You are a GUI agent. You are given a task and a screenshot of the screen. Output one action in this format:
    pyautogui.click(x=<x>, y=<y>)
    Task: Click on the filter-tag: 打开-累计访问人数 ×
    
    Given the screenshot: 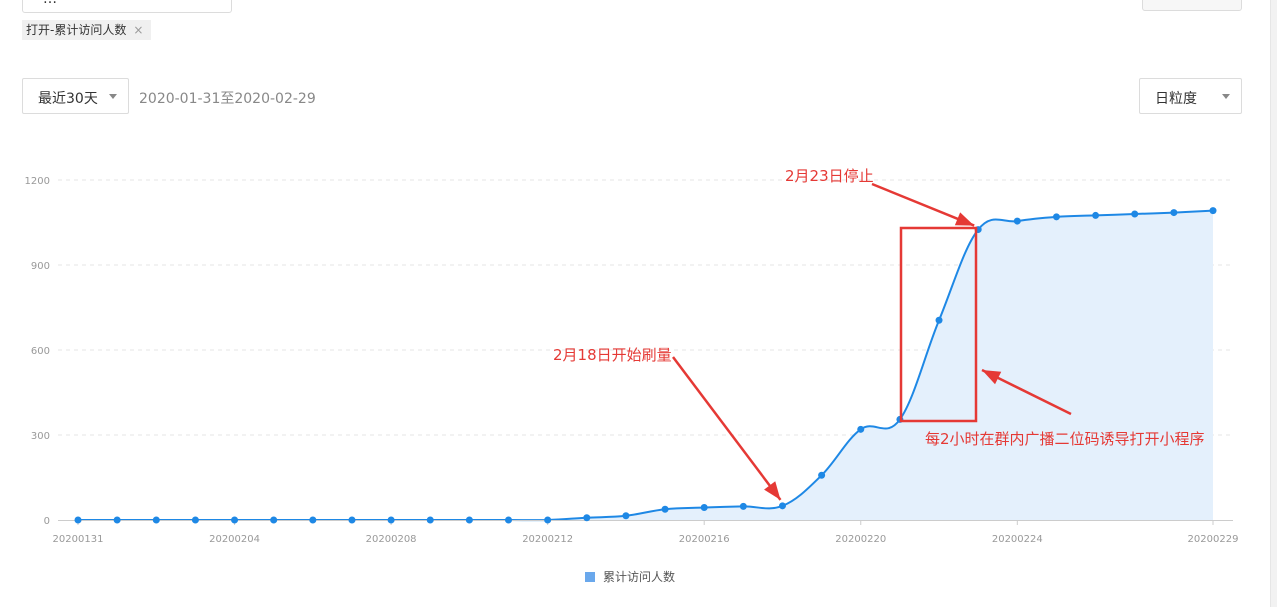 What is the action you would take?
    pyautogui.click(x=87, y=30)
    